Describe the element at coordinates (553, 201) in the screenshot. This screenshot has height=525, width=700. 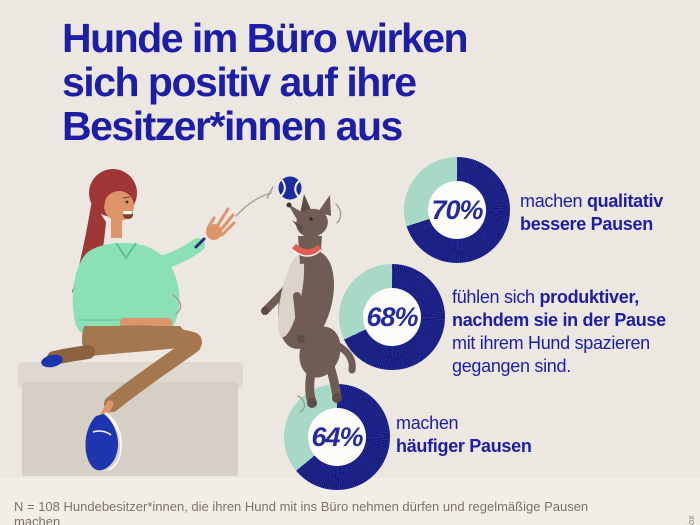
I see `stat-70-line1-regular: machen` at that location.